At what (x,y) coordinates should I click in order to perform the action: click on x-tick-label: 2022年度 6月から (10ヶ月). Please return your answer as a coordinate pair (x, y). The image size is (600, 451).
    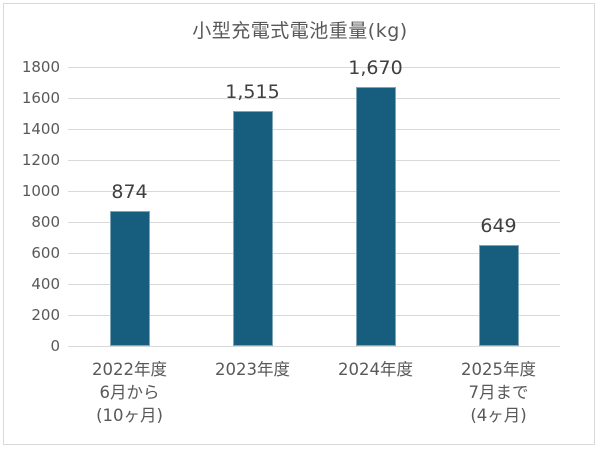
    Looking at the image, I should click on (129, 392).